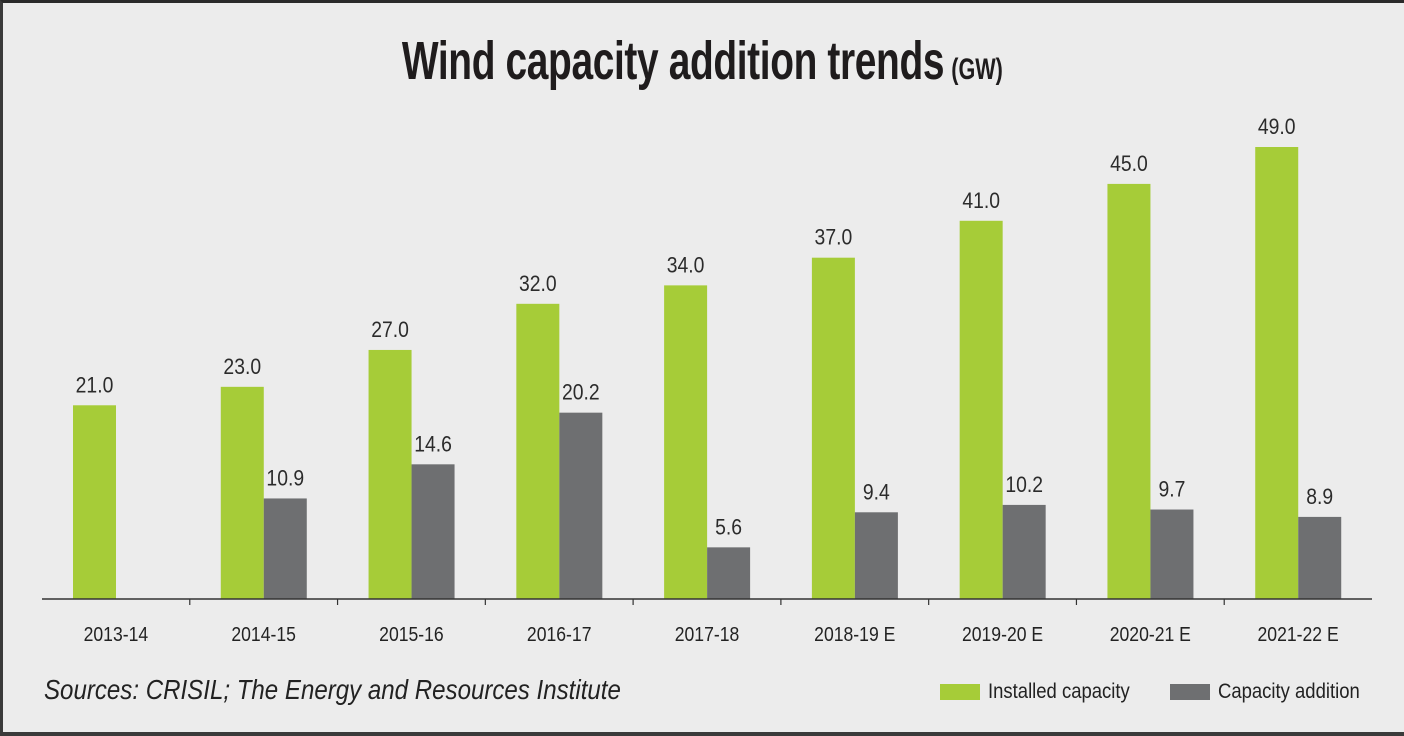 The height and width of the screenshot is (736, 1404). I want to click on chart-title: Wind capacity addition trends (GW), so click(702, 61).